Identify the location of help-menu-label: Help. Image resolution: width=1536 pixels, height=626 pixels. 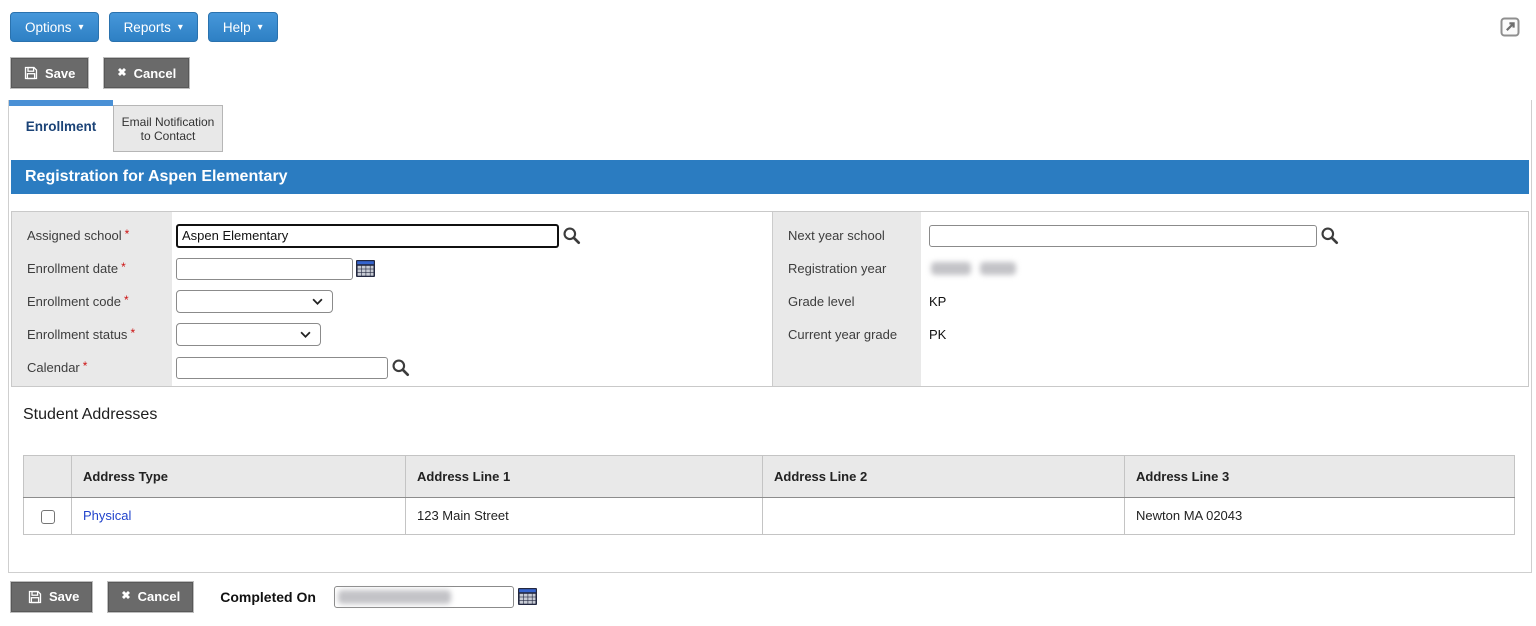
(236, 27).